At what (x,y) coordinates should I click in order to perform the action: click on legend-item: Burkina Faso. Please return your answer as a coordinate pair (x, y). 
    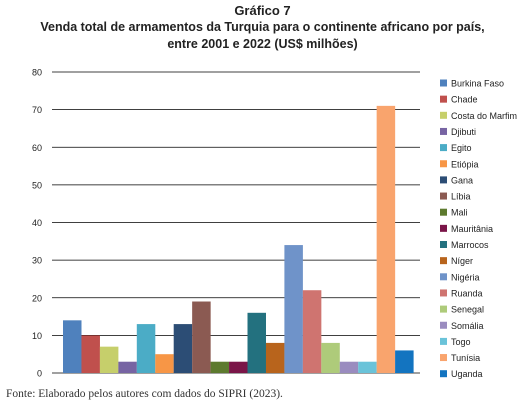
    Looking at the image, I should click on (472, 84).